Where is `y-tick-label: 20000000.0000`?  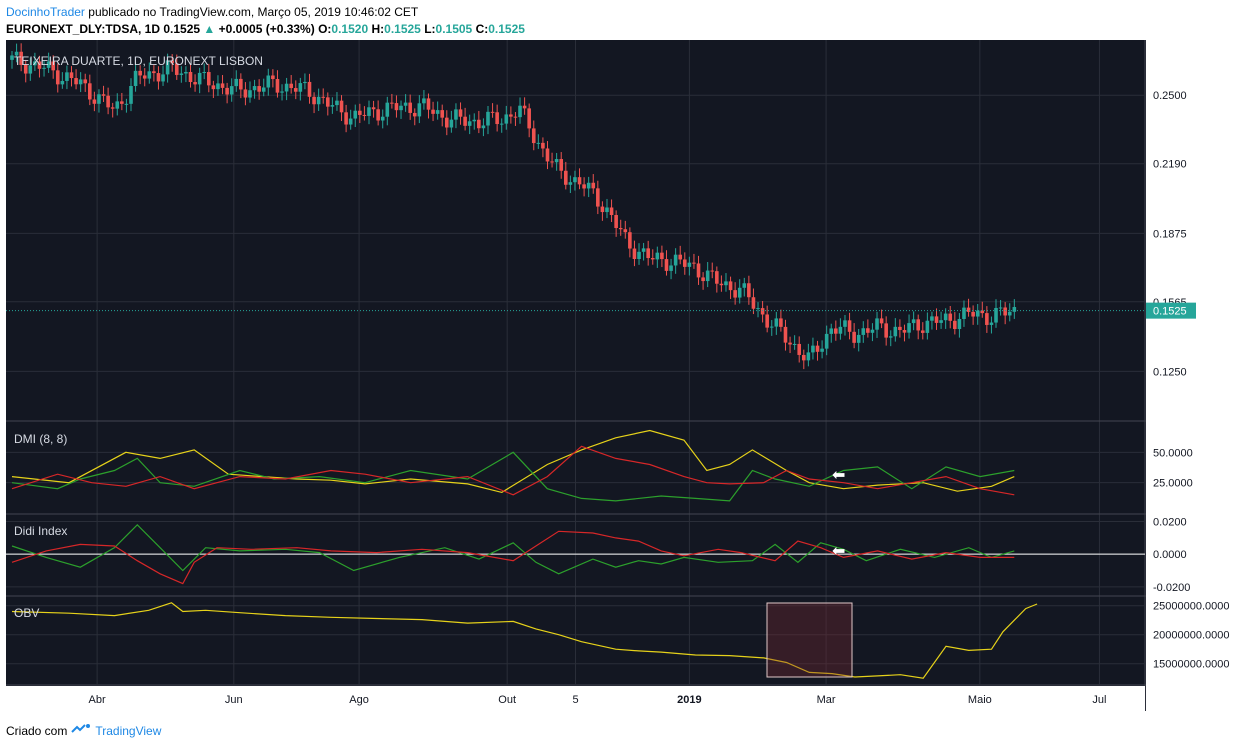
y-tick-label: 20000000.0000 is located at coordinates (1191, 636).